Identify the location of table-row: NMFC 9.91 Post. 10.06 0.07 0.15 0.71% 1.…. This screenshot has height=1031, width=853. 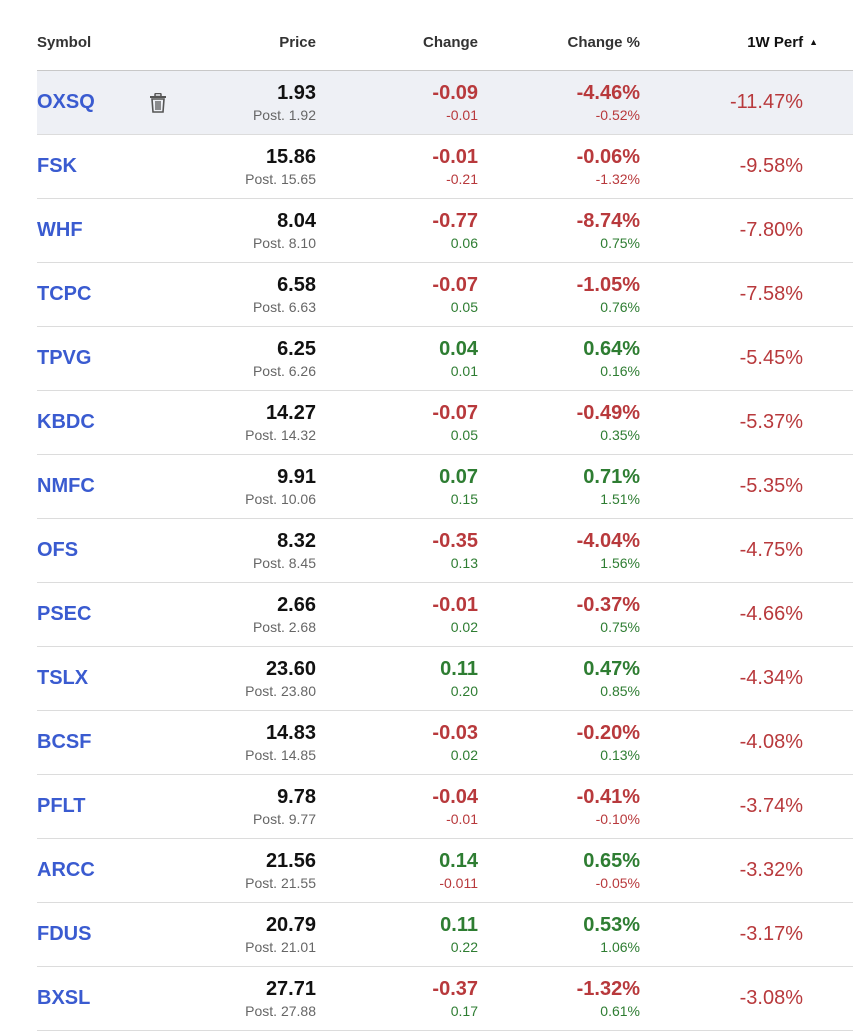
(445, 487).